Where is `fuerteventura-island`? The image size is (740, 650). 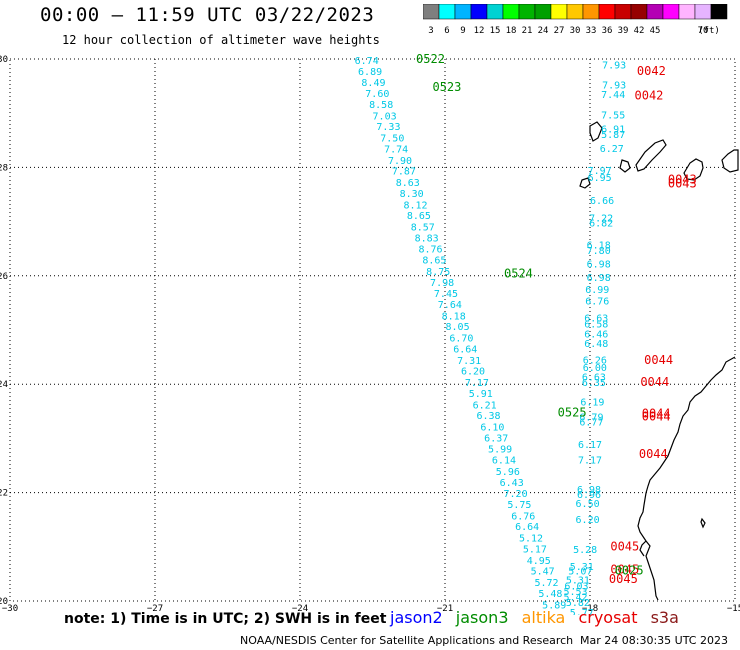
fuerteventura-island is located at coordinates (730, 161).